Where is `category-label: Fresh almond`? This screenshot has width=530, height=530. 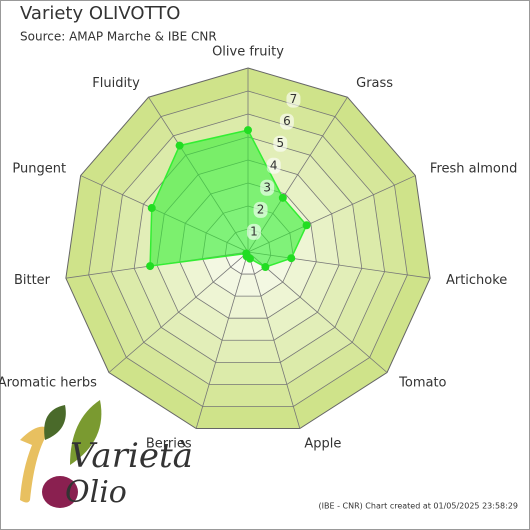 category-label: Fresh almond is located at coordinates (473, 168).